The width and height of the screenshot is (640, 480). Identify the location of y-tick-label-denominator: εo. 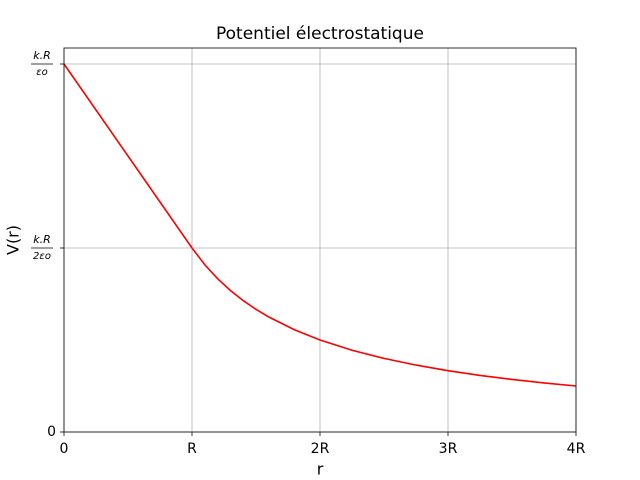
(42, 72).